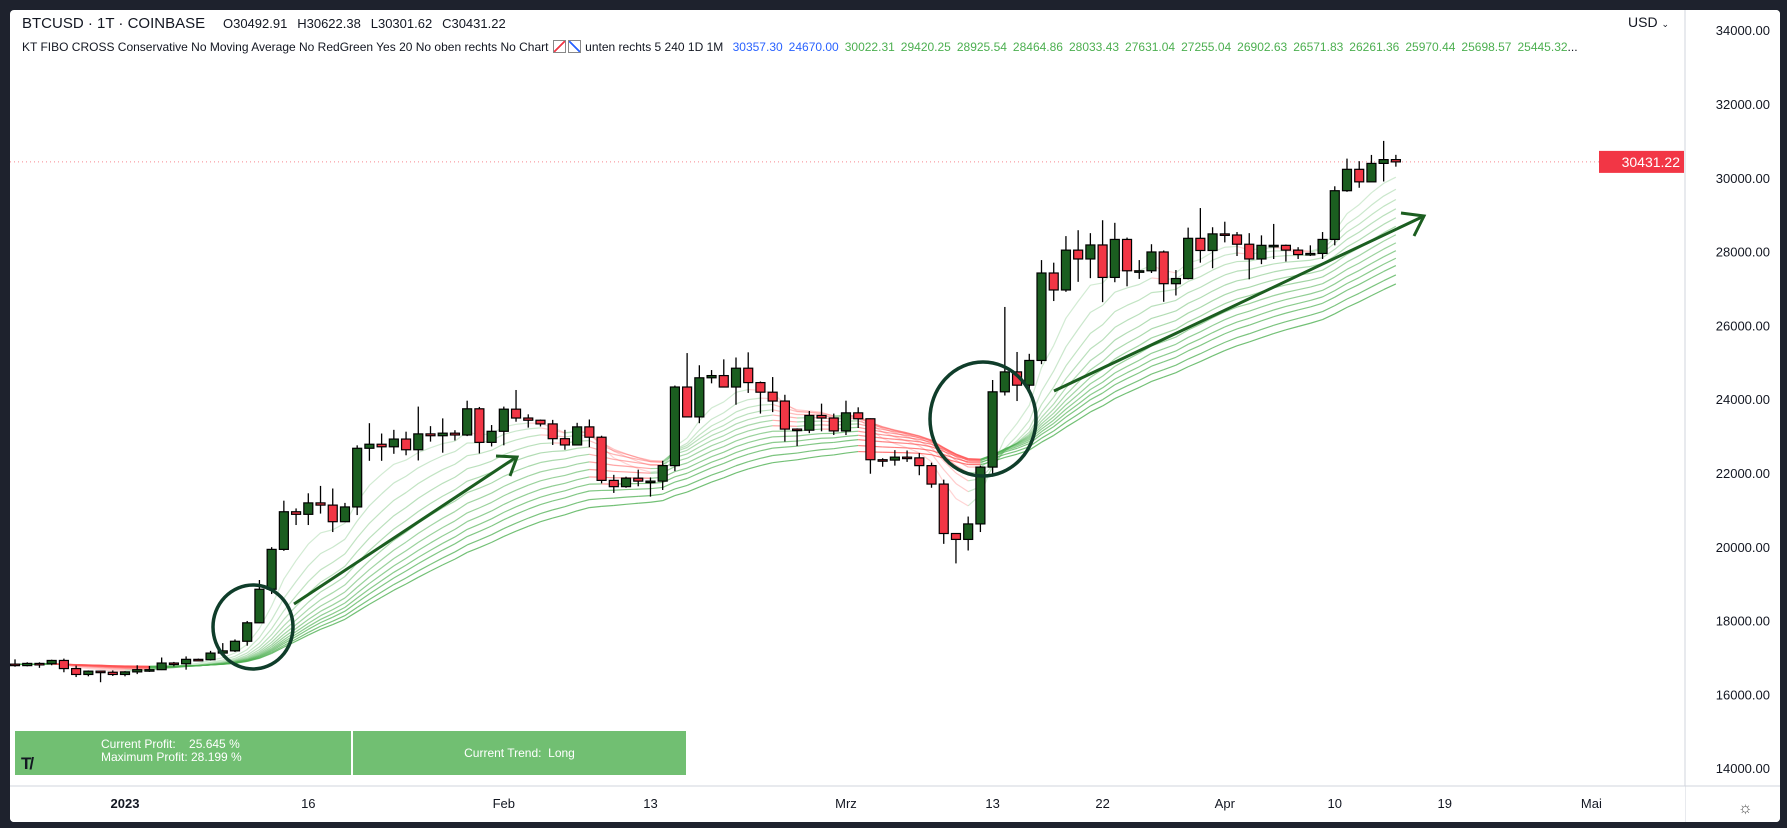  Describe the element at coordinates (27, 763) in the screenshot. I see `tradingview-logo: T/` at that location.